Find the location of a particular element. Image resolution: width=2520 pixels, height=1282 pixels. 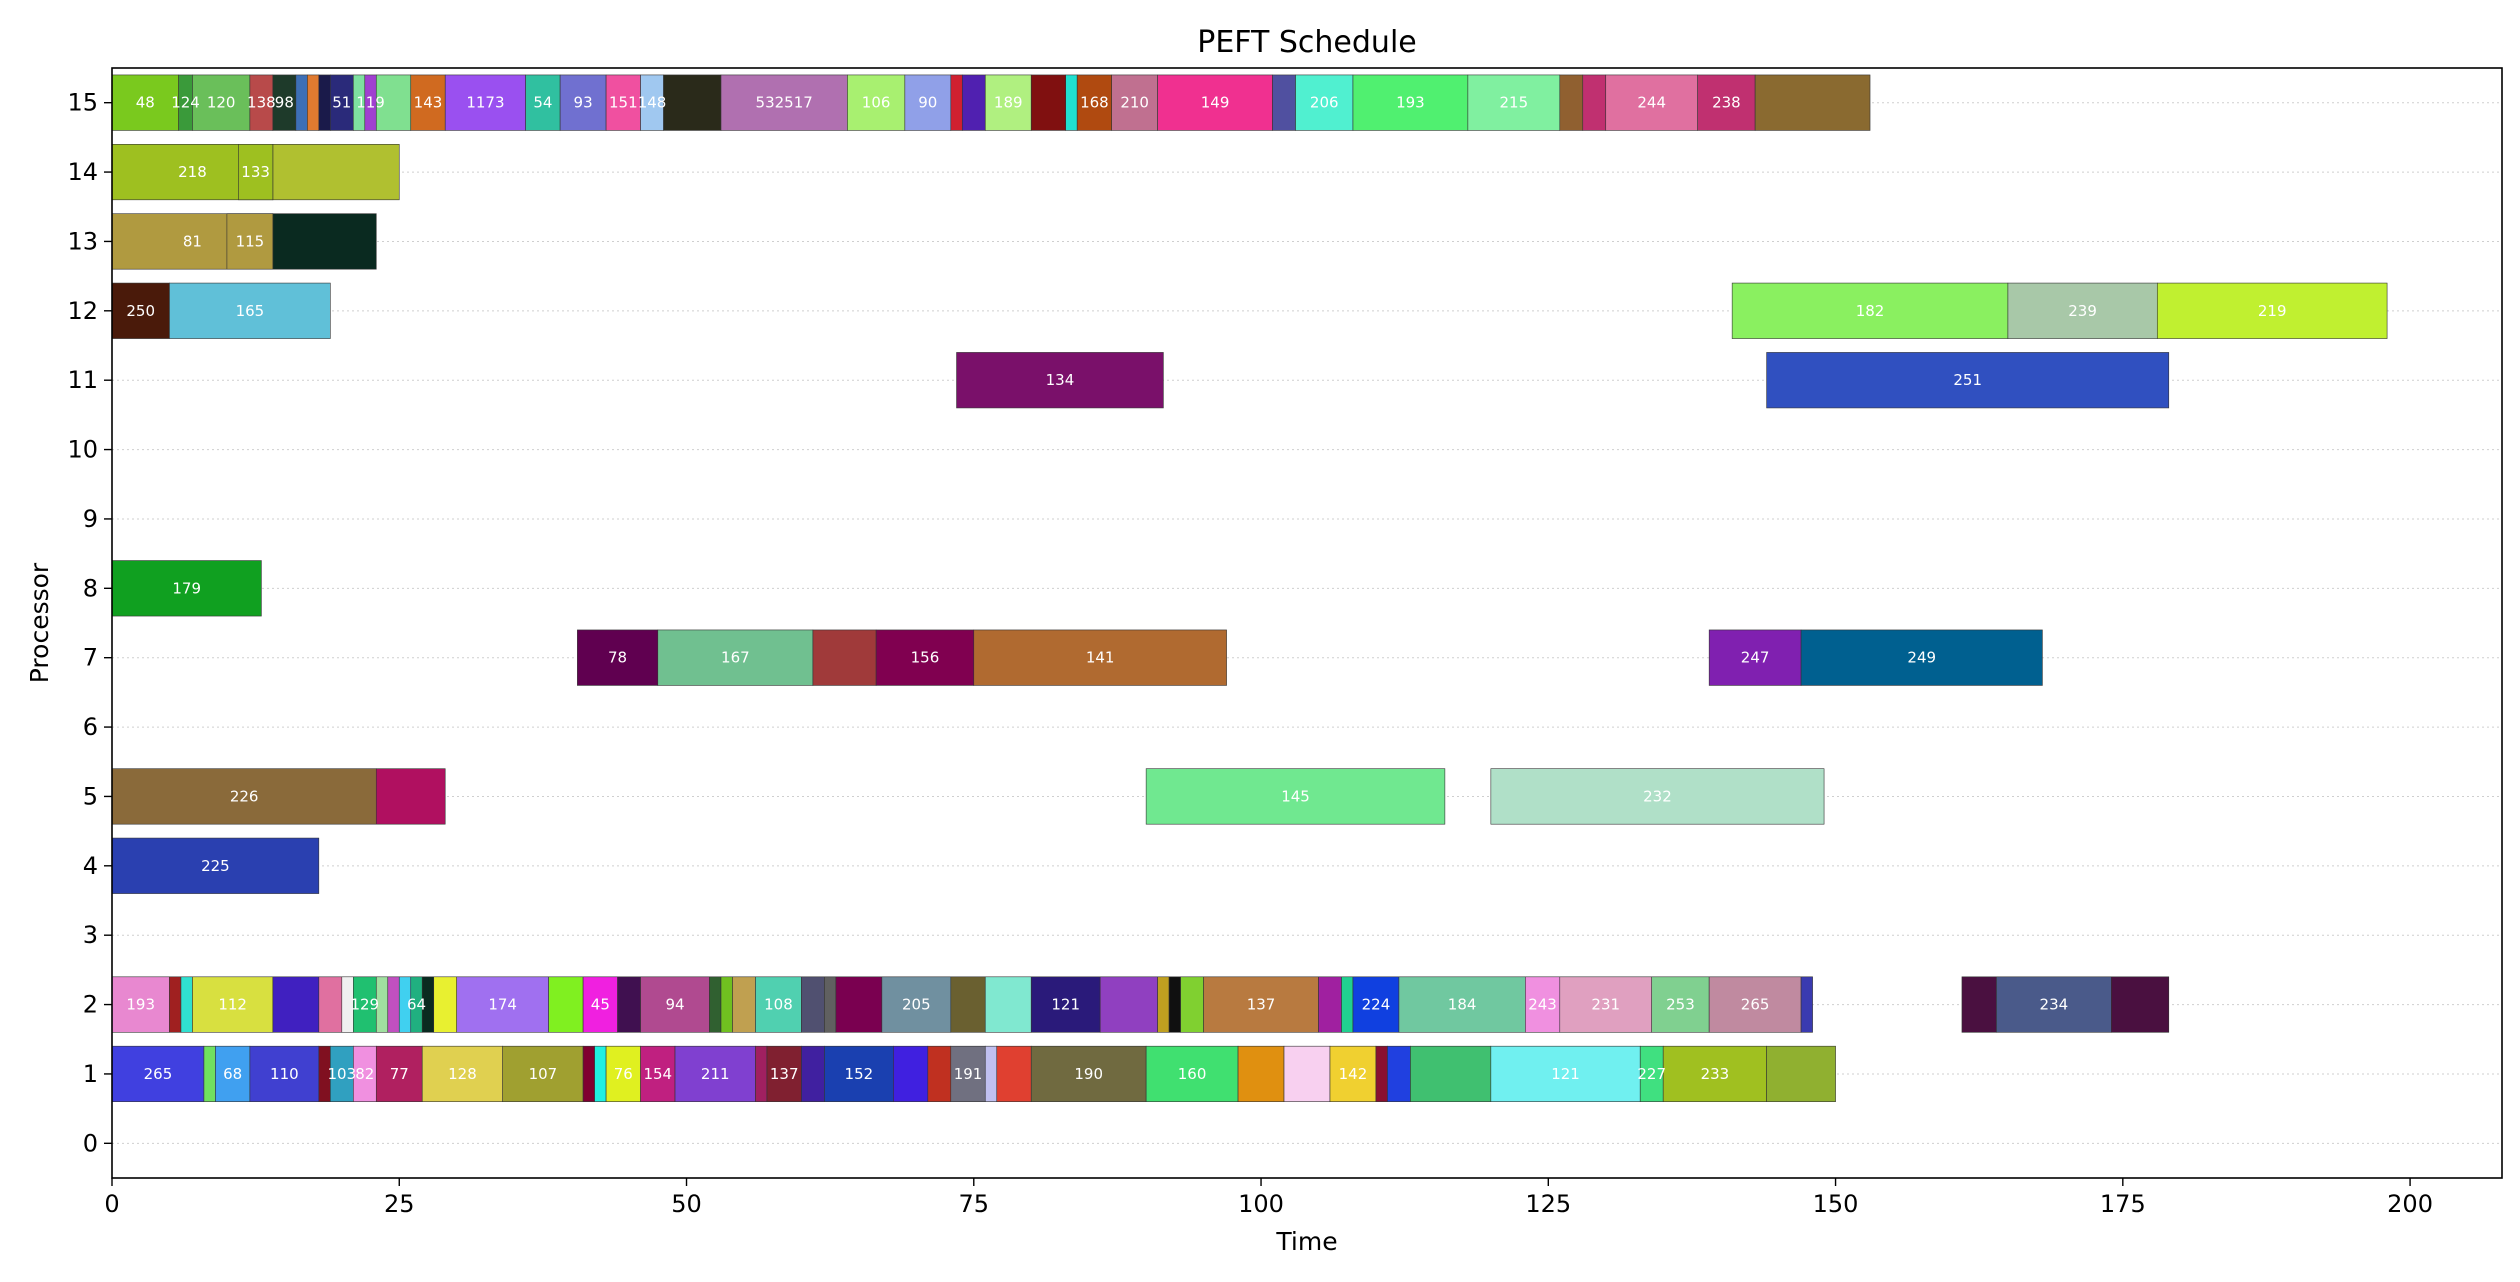

task-label: 243 is located at coordinates (1542, 1005).